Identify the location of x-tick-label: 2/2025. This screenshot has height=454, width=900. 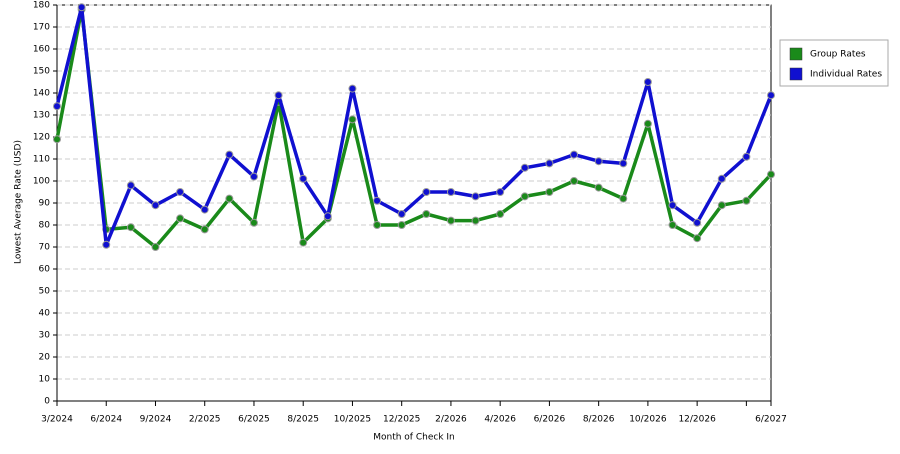
(205, 420).